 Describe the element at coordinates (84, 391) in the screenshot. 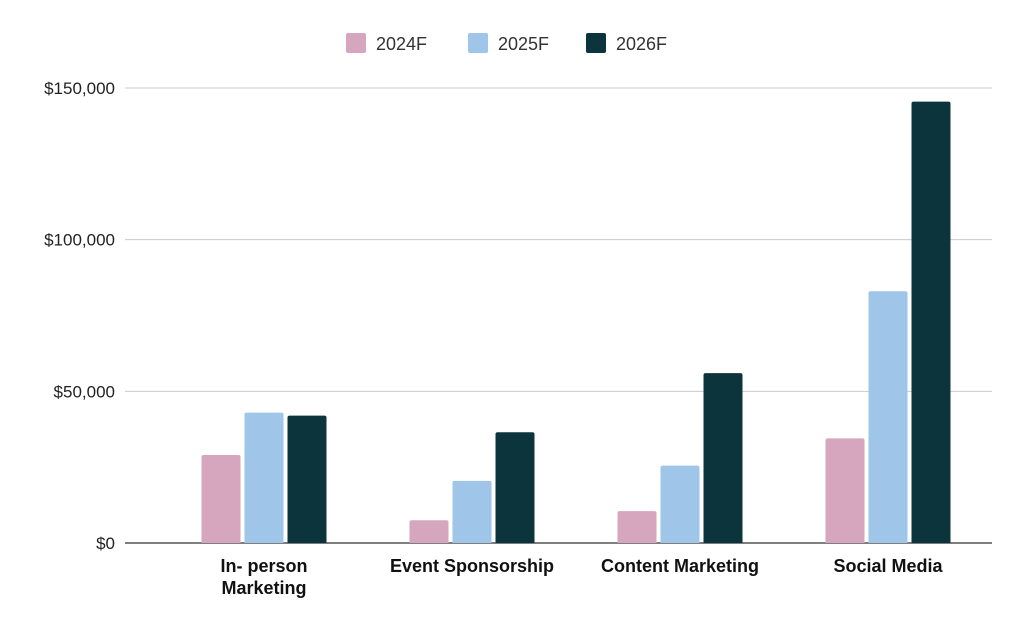

I see `y-tick-label: $50,000` at that location.